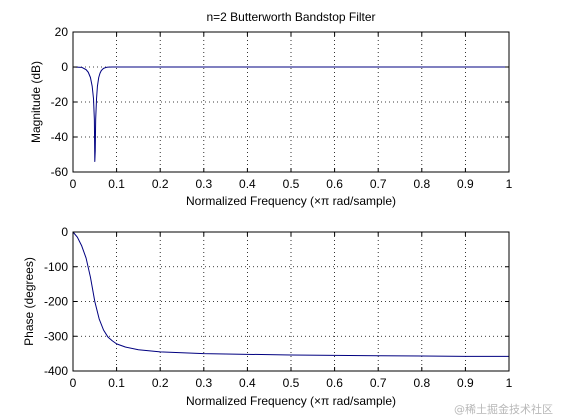 This screenshot has height=420, width=561. What do you see at coordinates (60, 137) in the screenshot?
I see `y-tick-label: -40` at bounding box center [60, 137].